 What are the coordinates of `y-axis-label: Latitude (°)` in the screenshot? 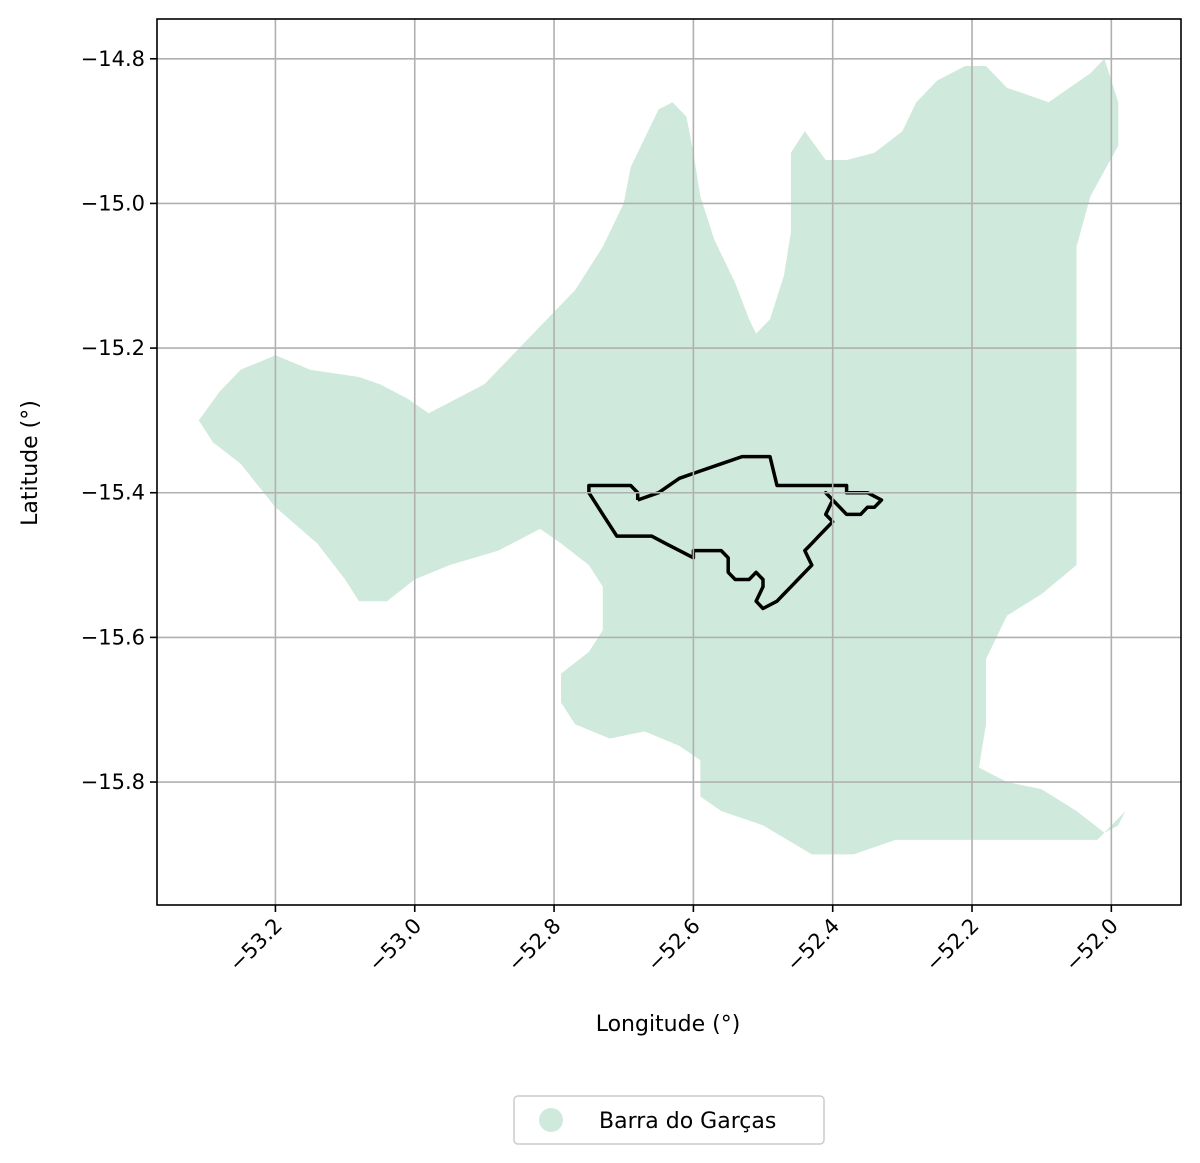 It's located at (30, 463).